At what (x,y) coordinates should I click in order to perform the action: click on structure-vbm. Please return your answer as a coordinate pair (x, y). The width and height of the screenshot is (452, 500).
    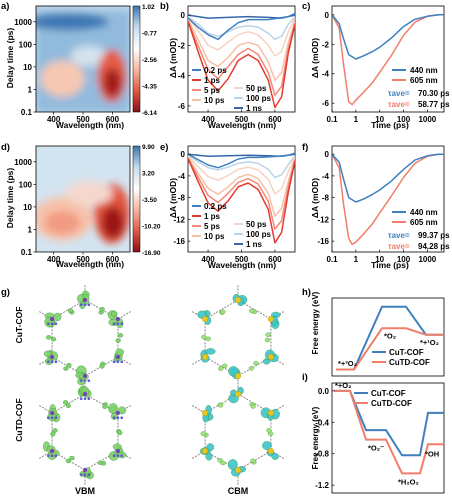
    Looking at the image, I should click on (85, 338).